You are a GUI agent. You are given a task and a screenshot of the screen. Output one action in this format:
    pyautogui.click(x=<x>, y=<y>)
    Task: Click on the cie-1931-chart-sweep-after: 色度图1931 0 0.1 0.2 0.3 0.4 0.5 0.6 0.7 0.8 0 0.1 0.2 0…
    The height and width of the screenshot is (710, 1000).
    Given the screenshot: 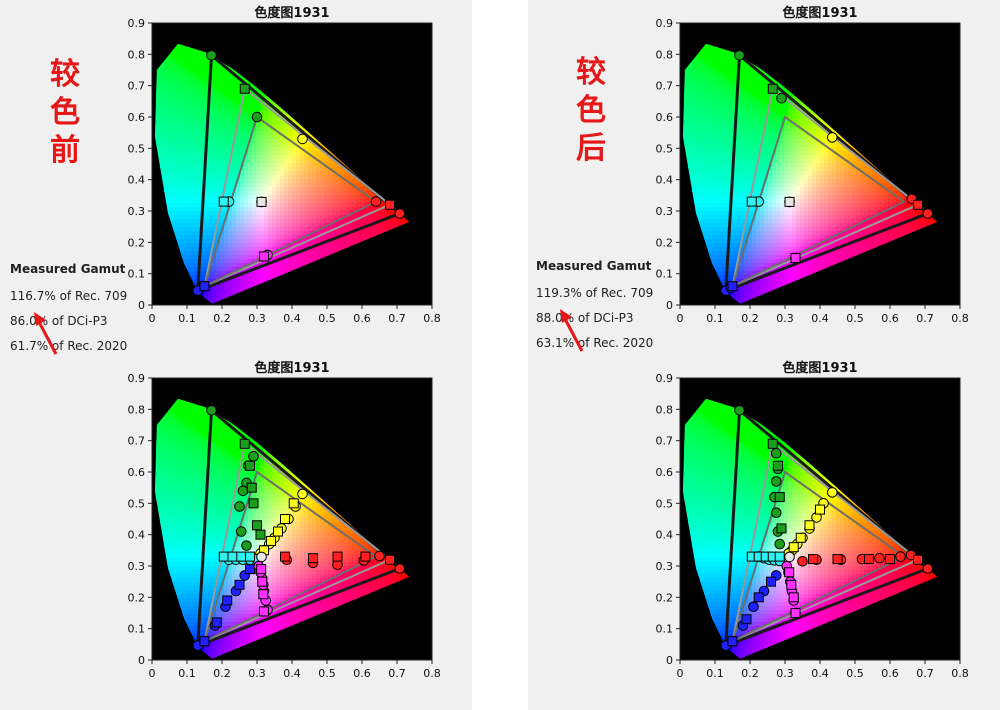 What is the action you would take?
    pyautogui.click(x=812, y=520)
    